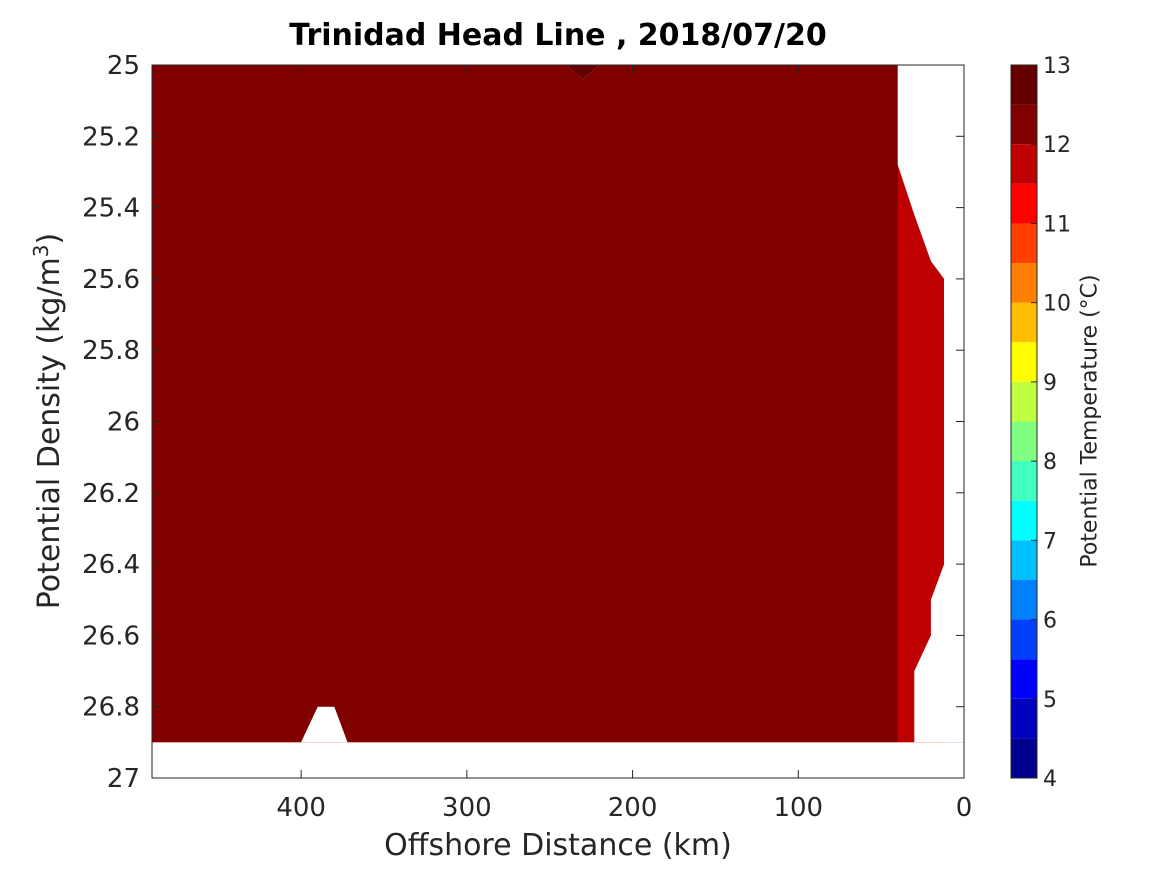  What do you see at coordinates (1090, 421) in the screenshot?
I see `colorbar-label: Potential Temperature (°C)` at bounding box center [1090, 421].